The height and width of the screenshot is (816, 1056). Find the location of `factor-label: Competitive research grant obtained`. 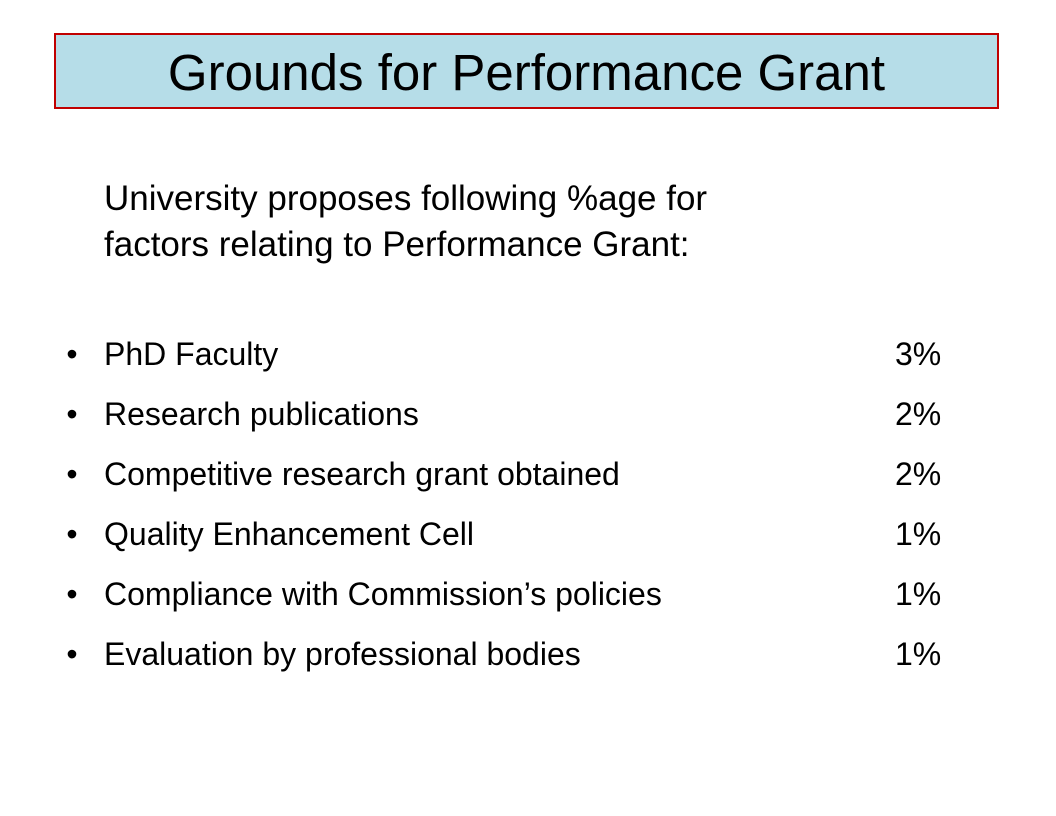

factor-label: Competitive research grant obtained is located at coordinates (362, 474).